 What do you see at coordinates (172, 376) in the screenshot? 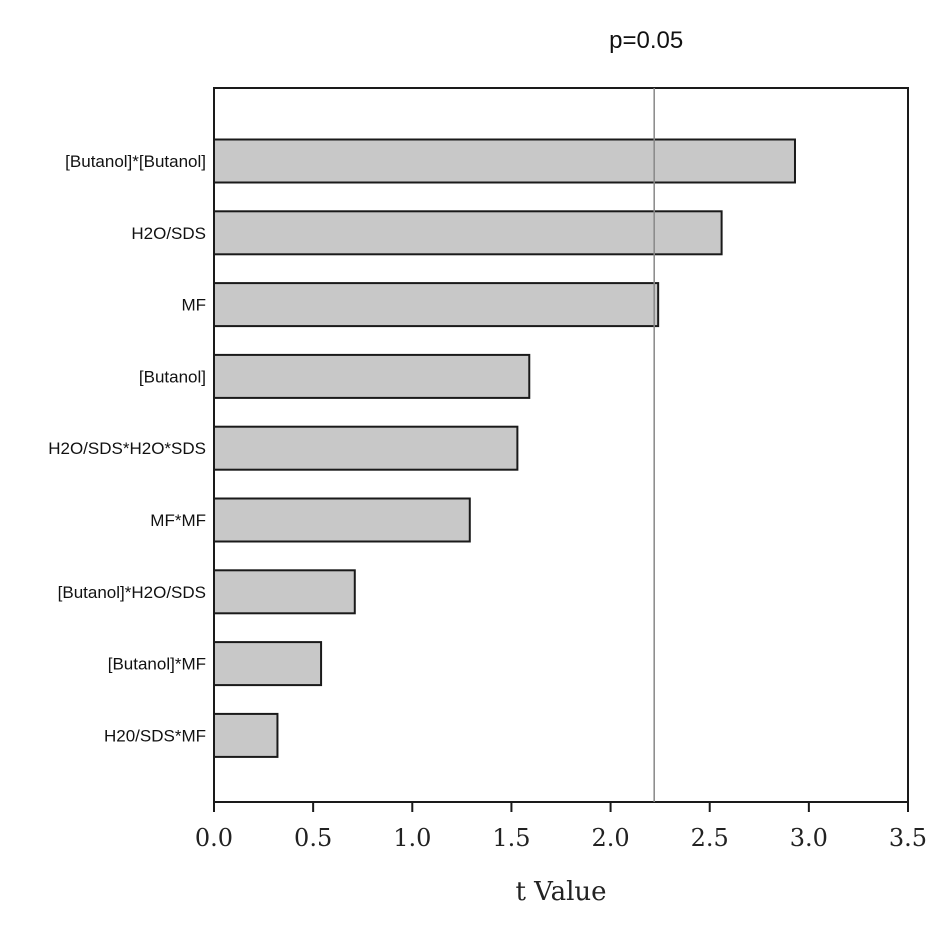
I see `category-label: [Butanol]` at bounding box center [172, 376].